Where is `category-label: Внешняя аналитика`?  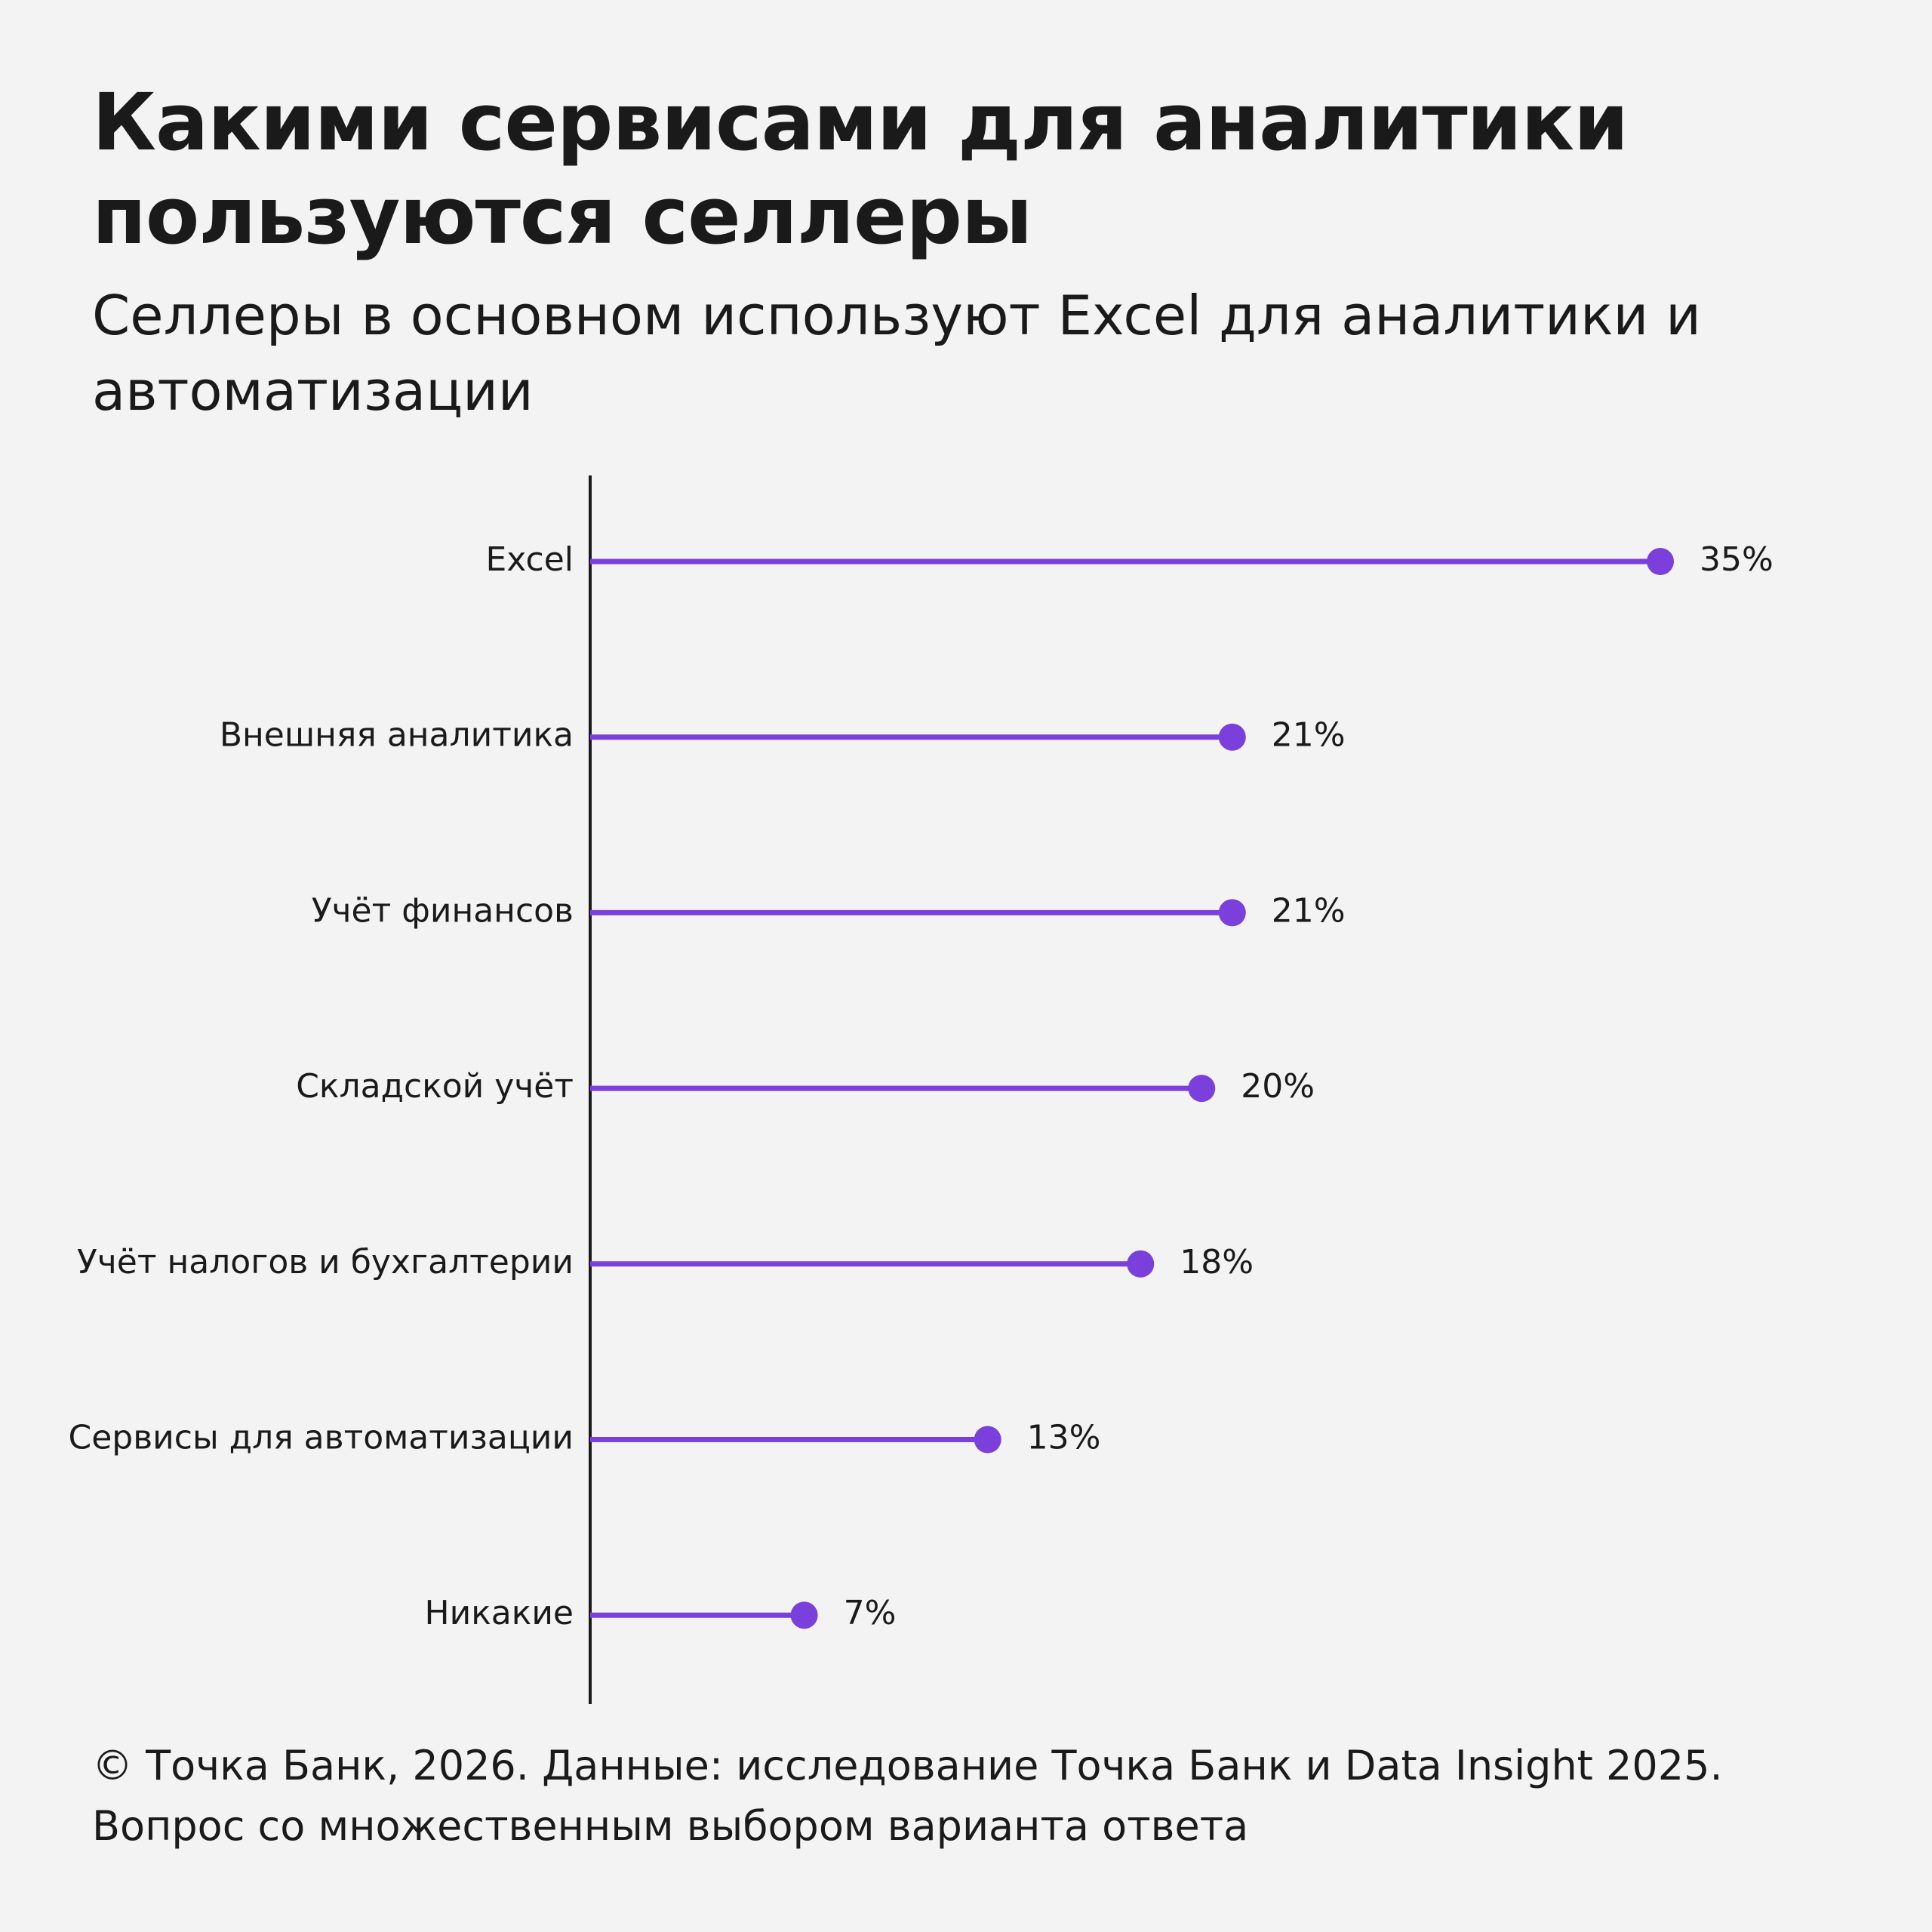
category-label: Внешняя аналитика is located at coordinates (397, 735).